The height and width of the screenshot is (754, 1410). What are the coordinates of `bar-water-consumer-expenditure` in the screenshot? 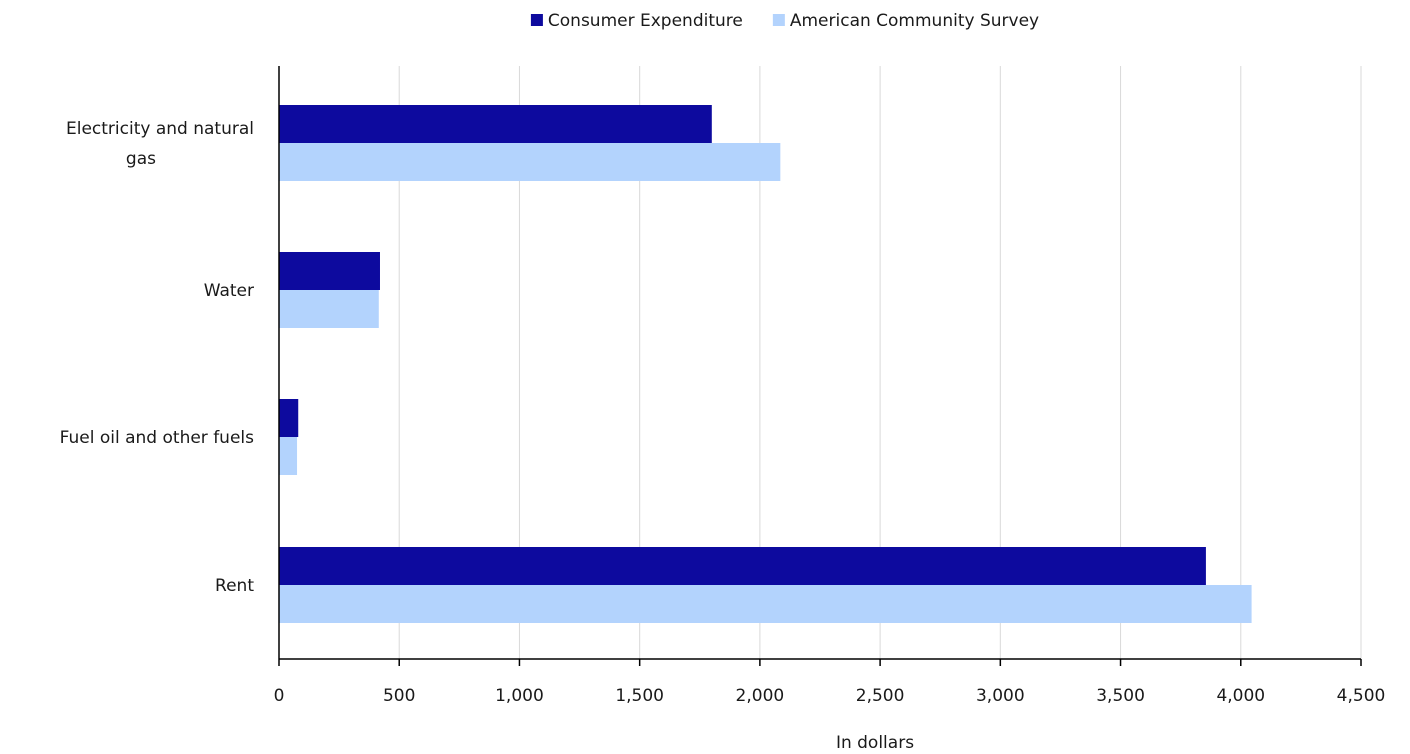 It's located at (329, 271).